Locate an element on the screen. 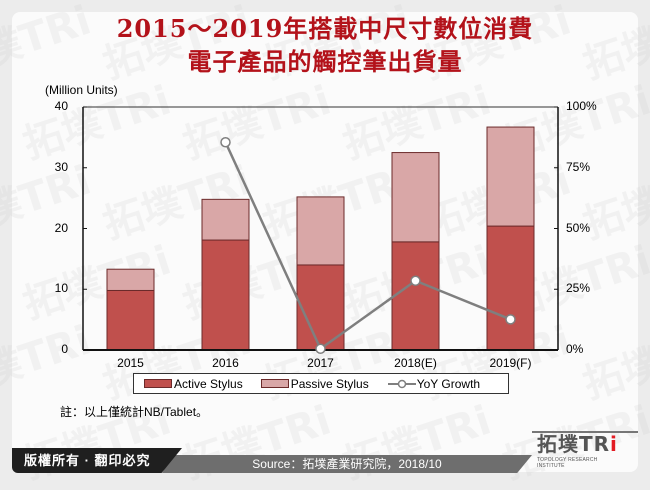 The height and width of the screenshot is (490, 650). footer-divider-line is located at coordinates (585, 432).